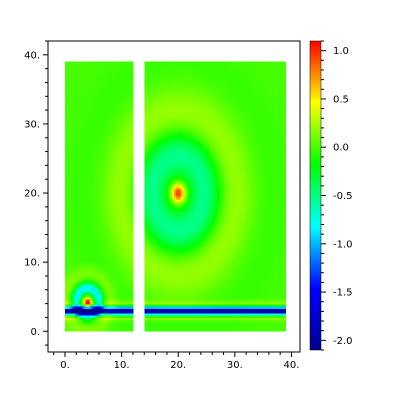 The width and height of the screenshot is (400, 404). Describe the element at coordinates (122, 365) in the screenshot. I see `x-tick-label: 10.` at that location.